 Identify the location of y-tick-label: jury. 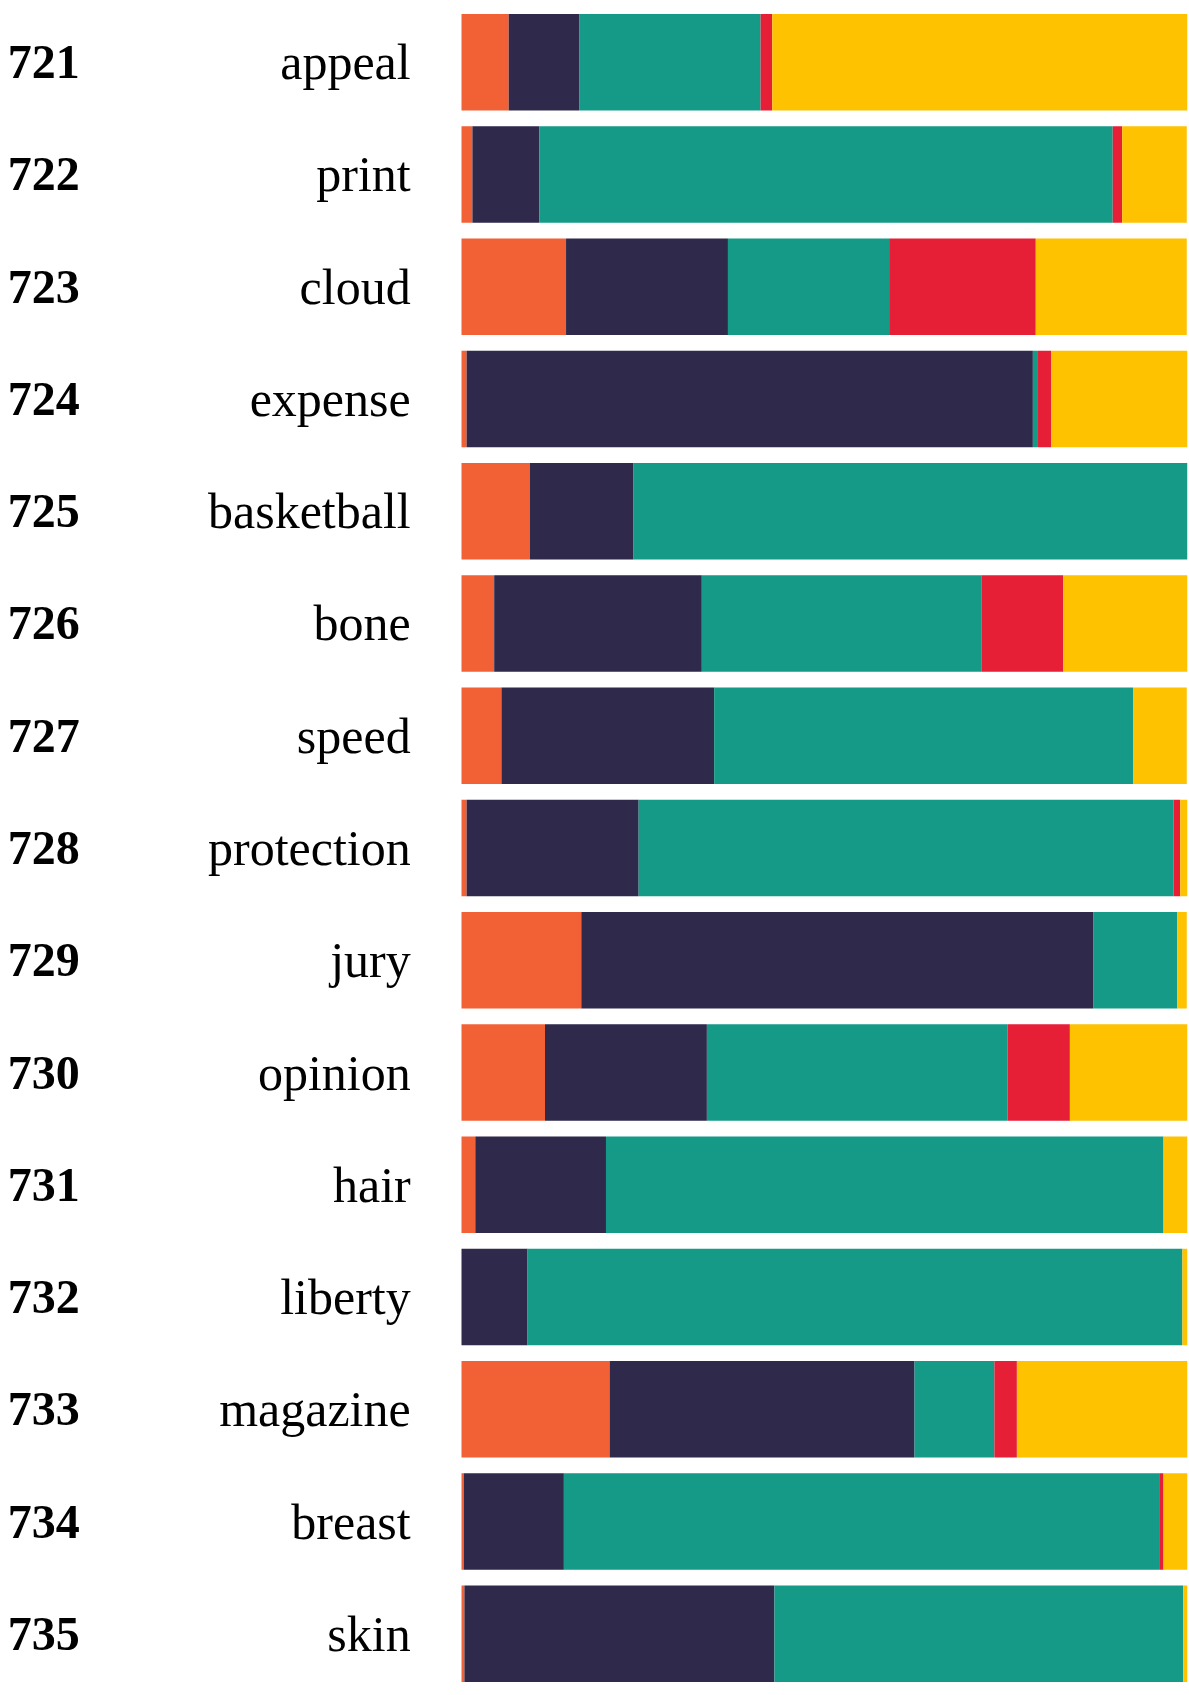
(369, 960).